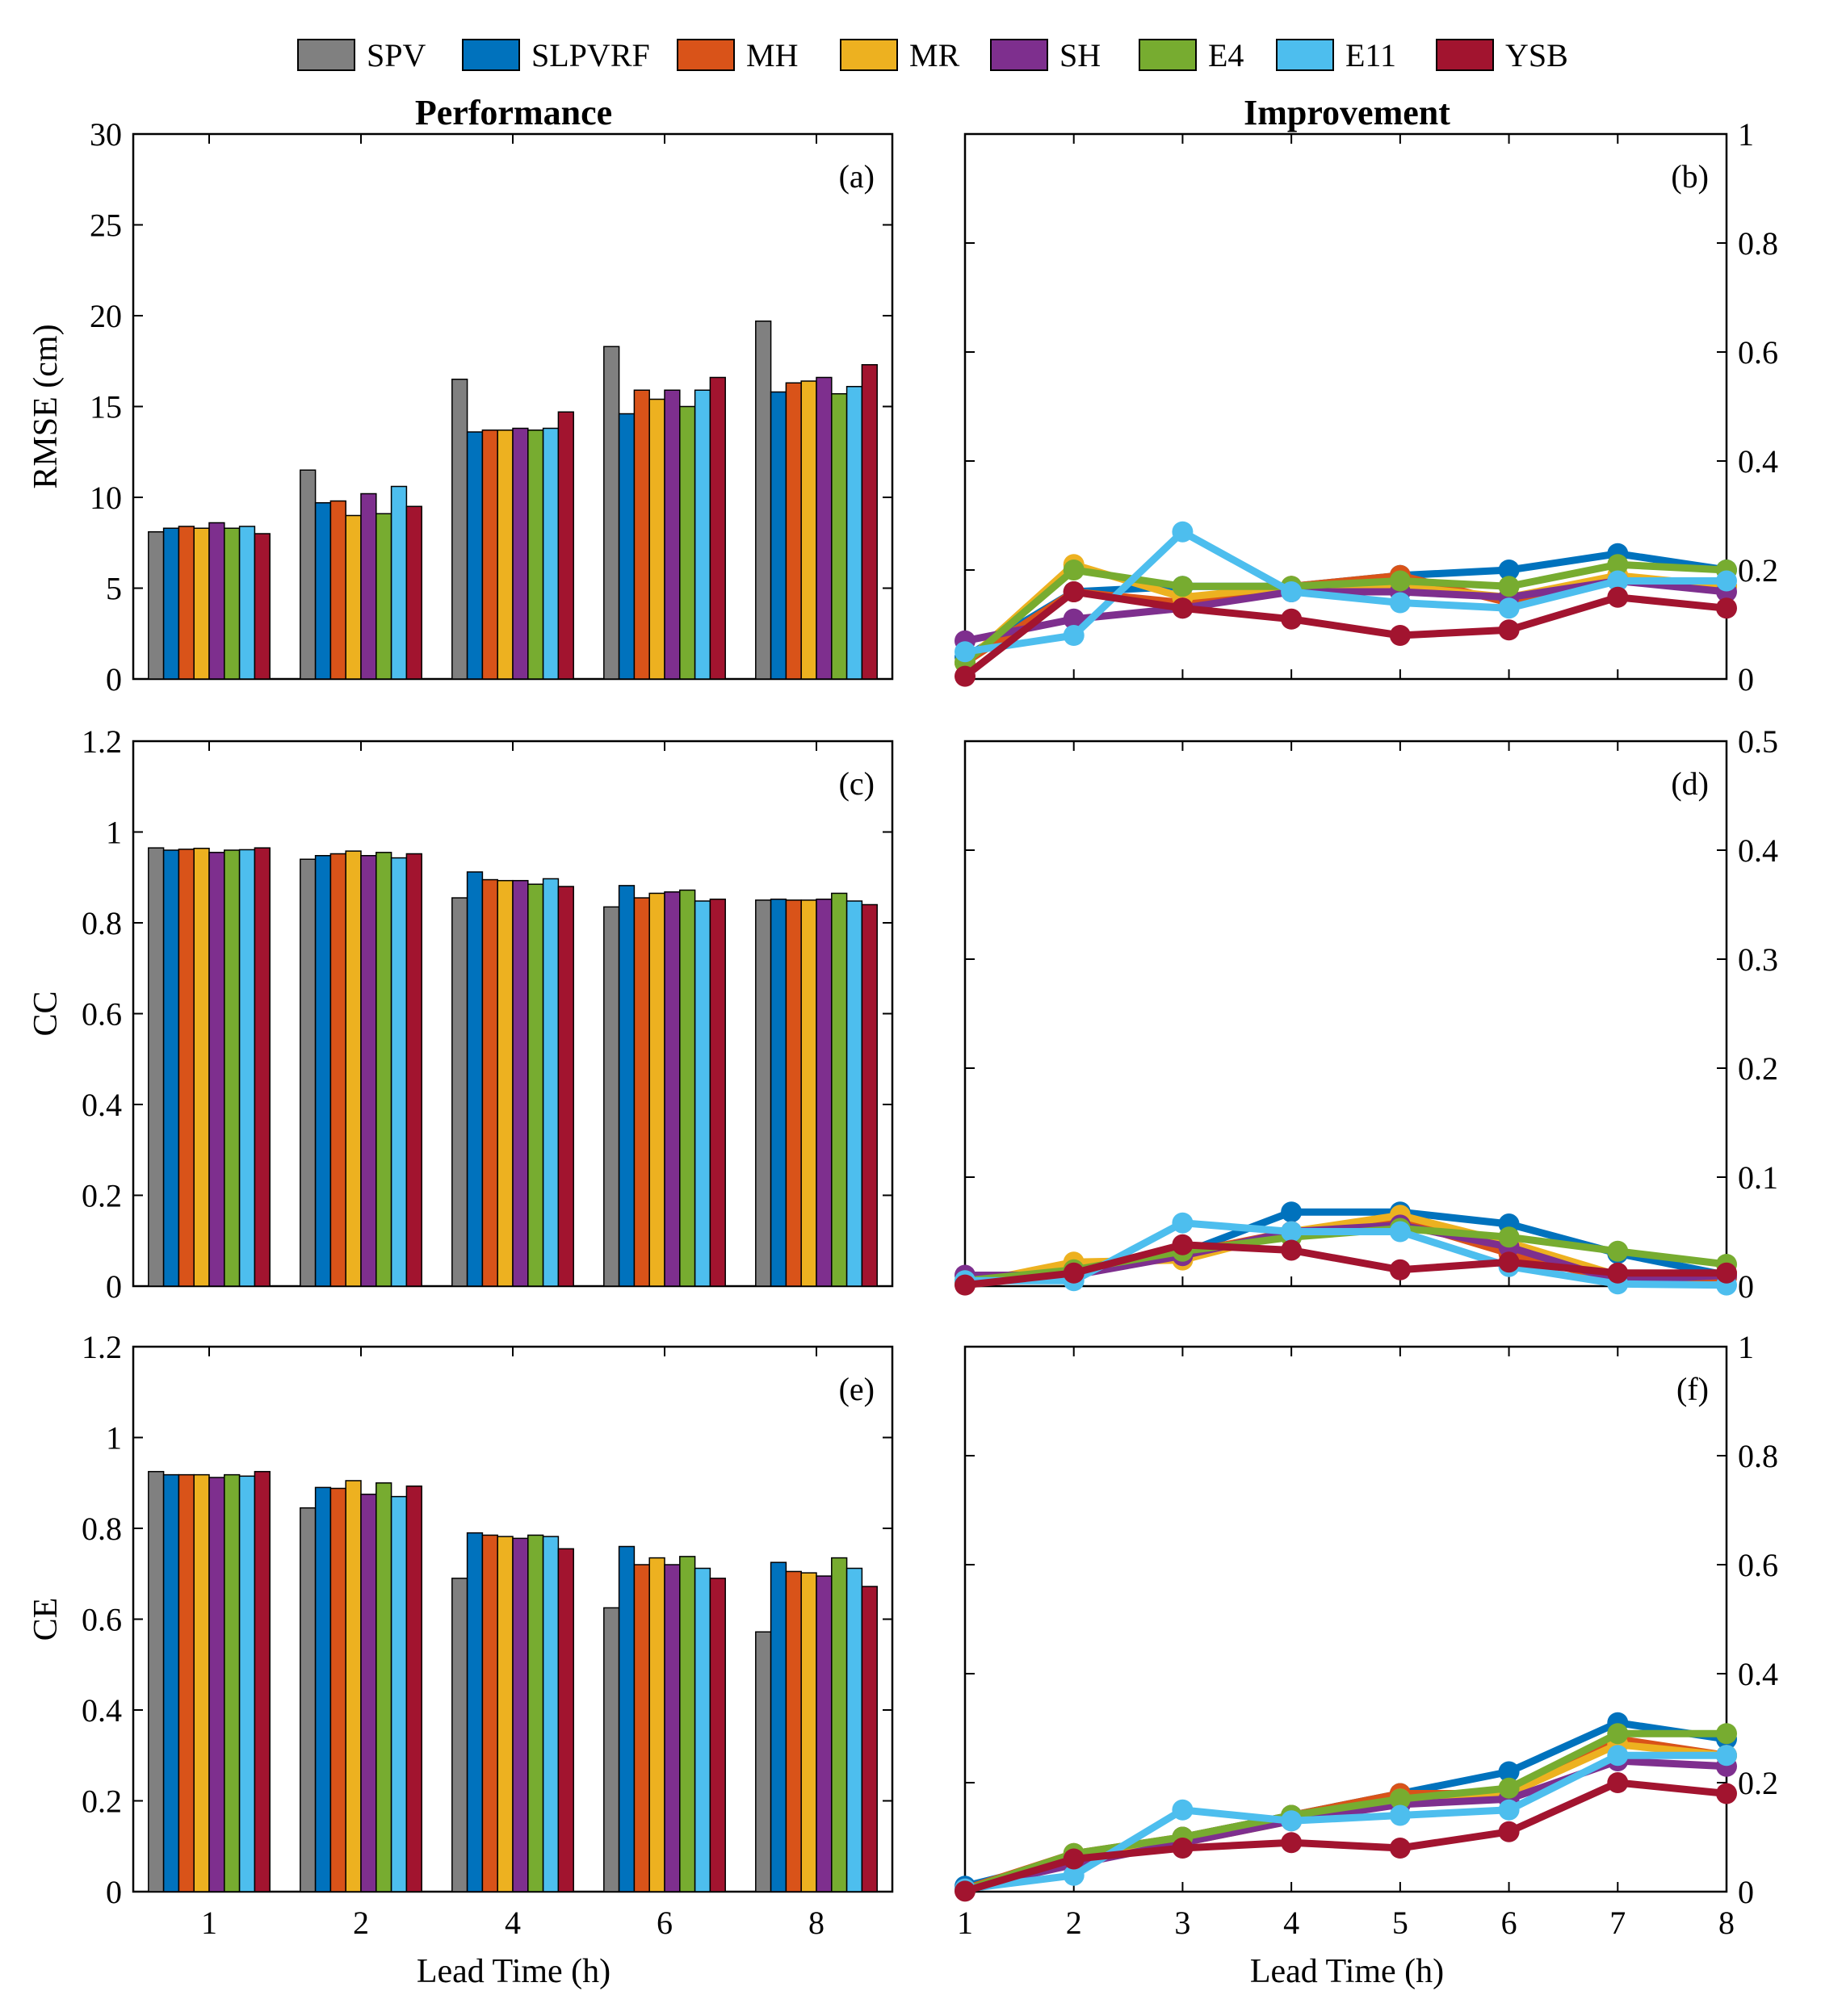 The width and height of the screenshot is (1821, 2016). I want to click on y-tick-label: 5, so click(114, 589).